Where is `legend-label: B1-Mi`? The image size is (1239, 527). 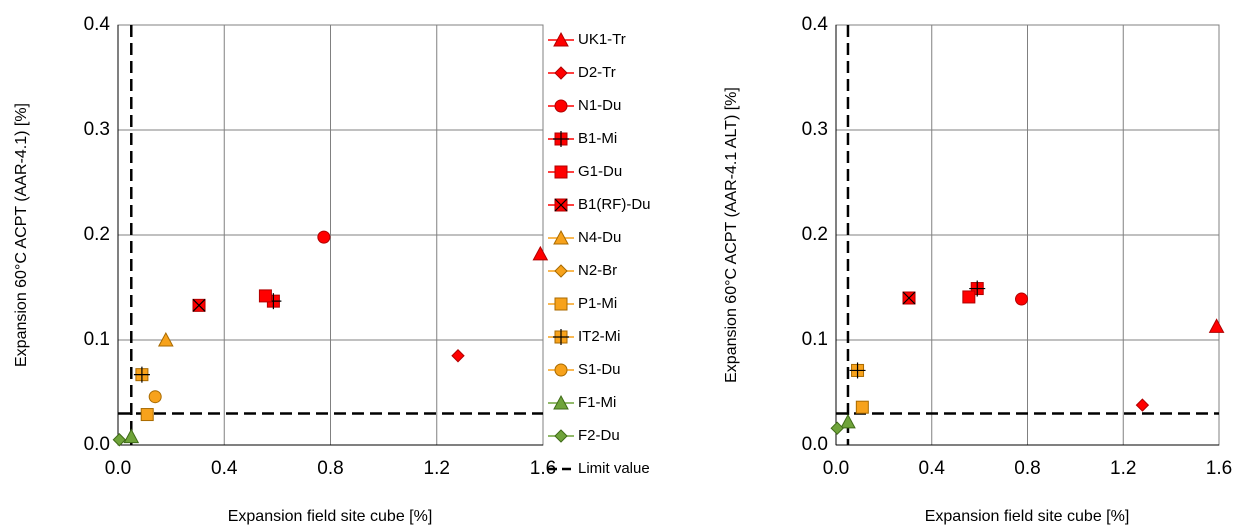 legend-label: B1-Mi is located at coordinates (597, 138).